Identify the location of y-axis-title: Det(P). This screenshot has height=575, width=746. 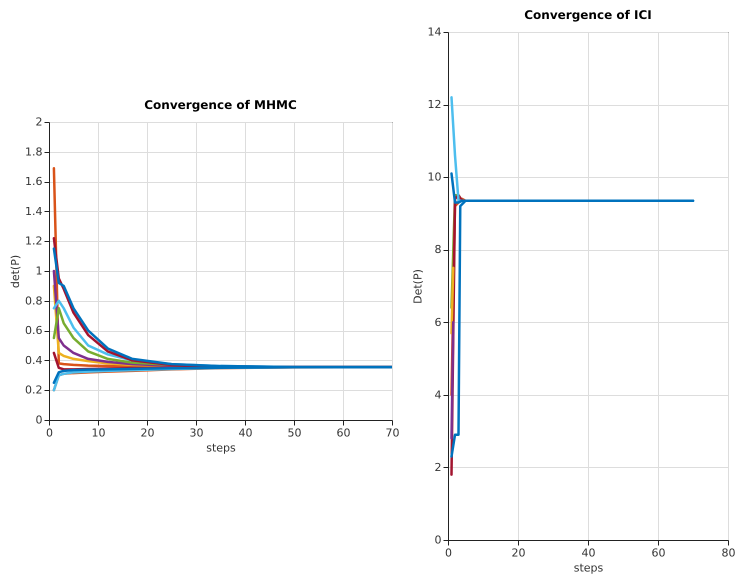
(418, 286).